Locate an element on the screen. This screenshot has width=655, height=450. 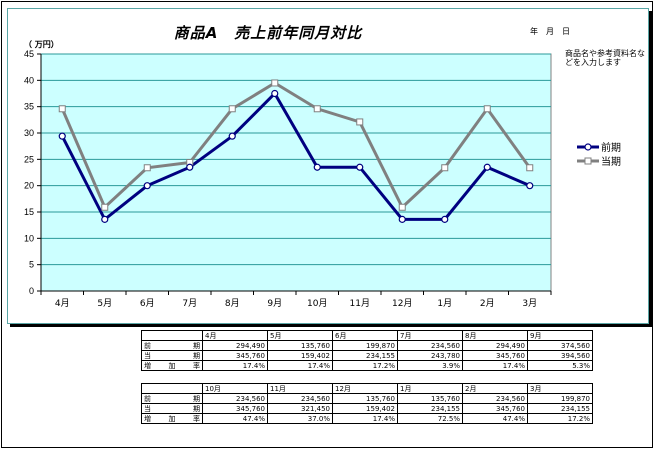
y-tick-label: 25 is located at coordinates (29, 159).